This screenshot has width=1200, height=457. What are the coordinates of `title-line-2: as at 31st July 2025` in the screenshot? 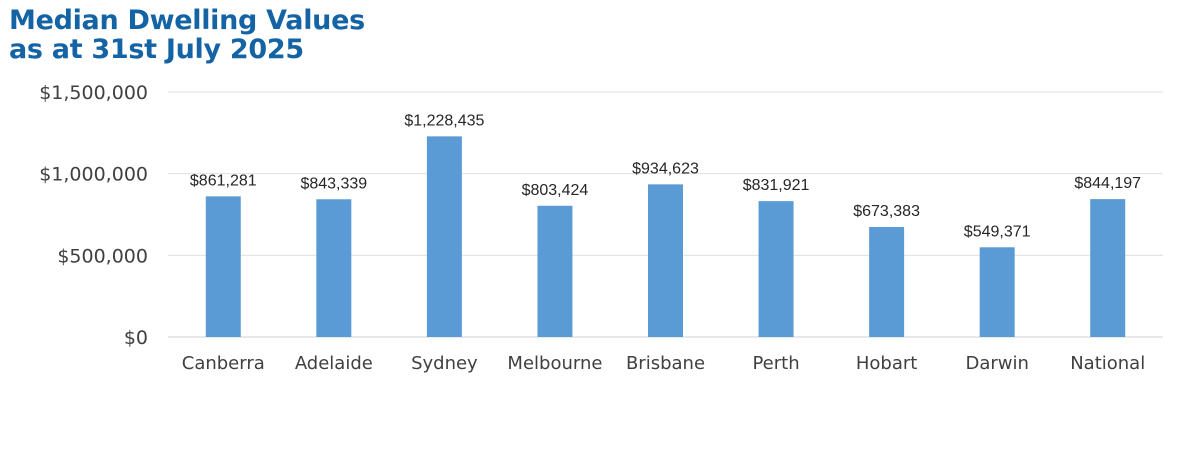 It's located at (156, 49).